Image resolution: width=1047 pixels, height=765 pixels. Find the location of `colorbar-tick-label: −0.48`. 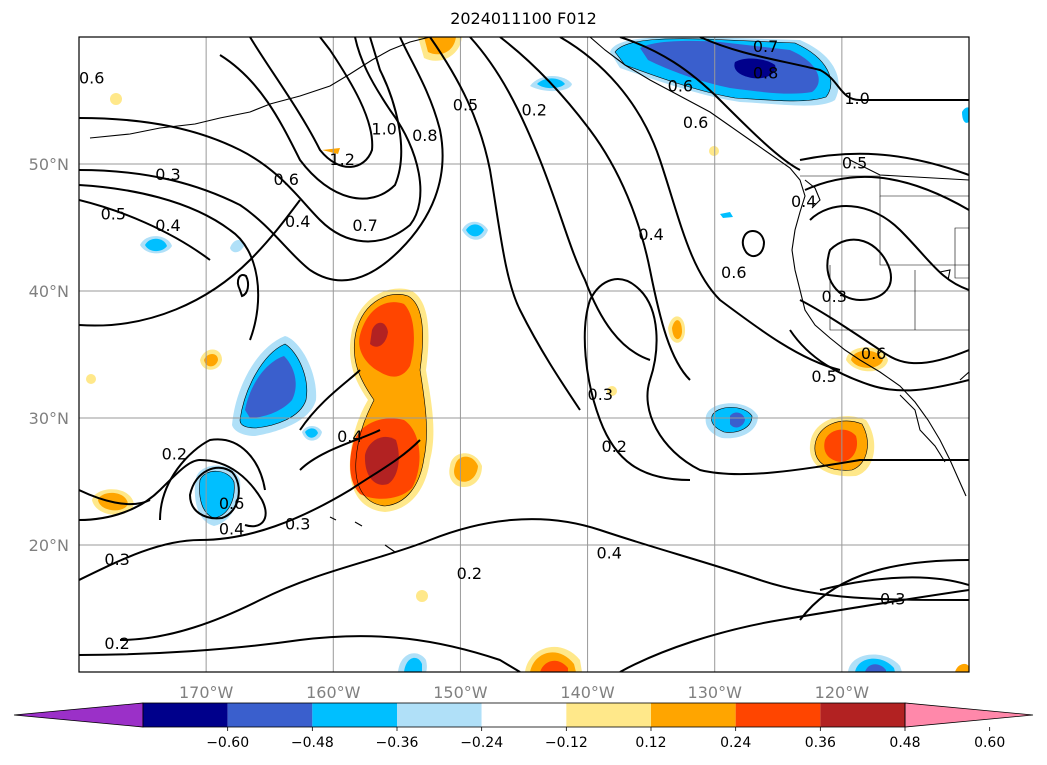

colorbar-tick-label: −0.48 is located at coordinates (312, 743).